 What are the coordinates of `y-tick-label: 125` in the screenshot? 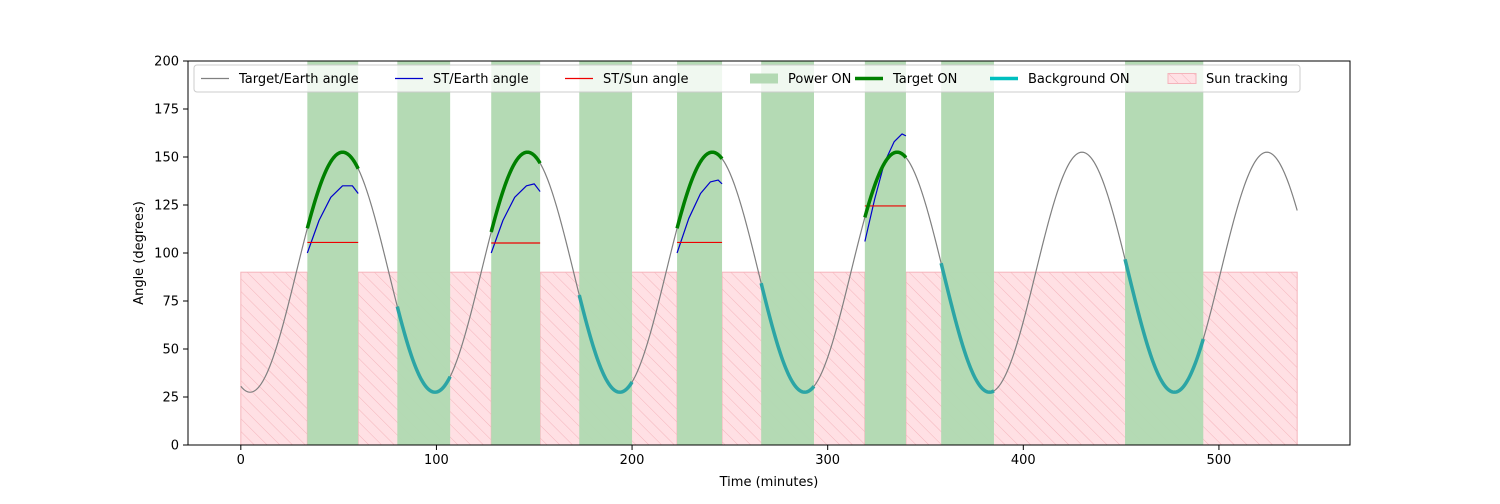 It's located at (166, 206).